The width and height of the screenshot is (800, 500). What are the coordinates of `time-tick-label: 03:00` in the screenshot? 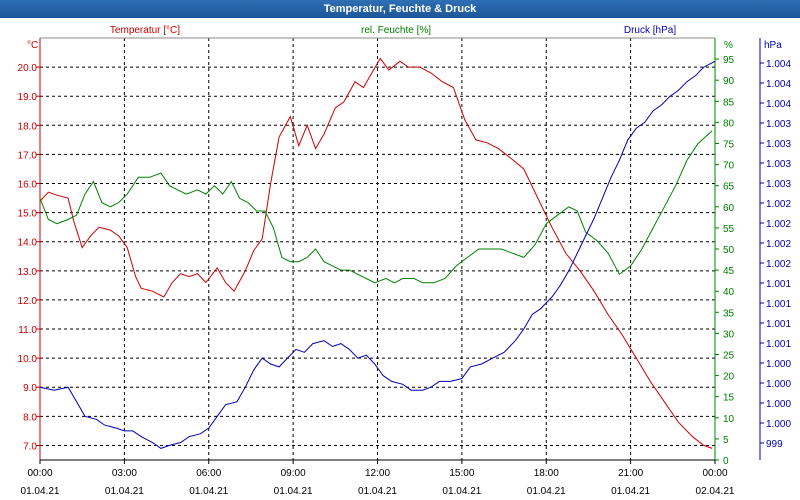 It's located at (124, 473).